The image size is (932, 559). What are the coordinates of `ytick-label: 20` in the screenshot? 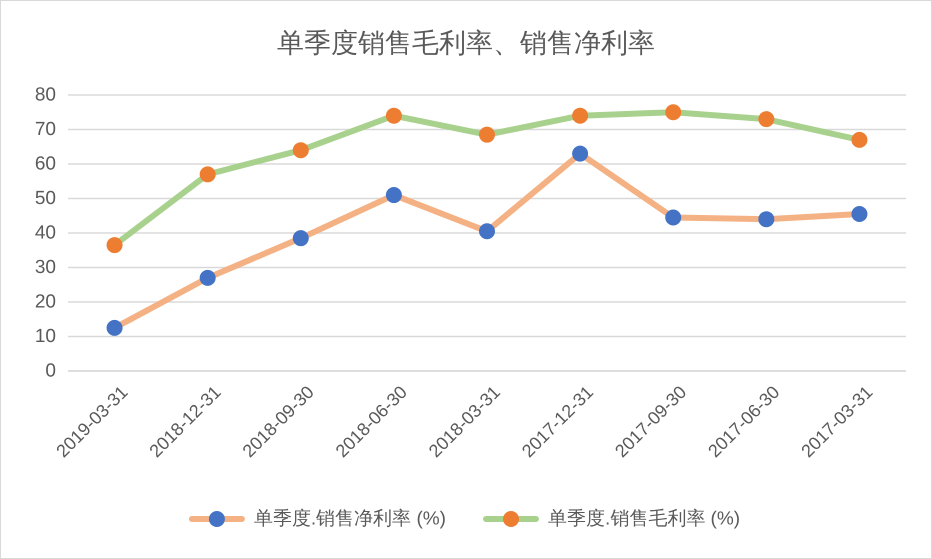 It's located at (45, 302).